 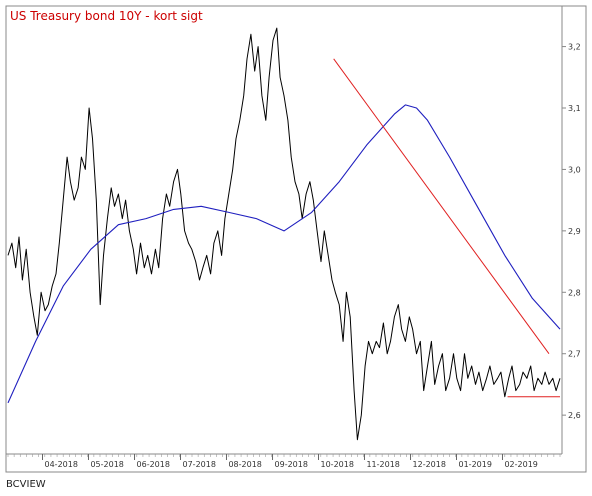 I want to click on y-axis-ticks: 2,6 2,7 2,8 2,9 3,0 3,1 3,2, so click(x=571, y=231).